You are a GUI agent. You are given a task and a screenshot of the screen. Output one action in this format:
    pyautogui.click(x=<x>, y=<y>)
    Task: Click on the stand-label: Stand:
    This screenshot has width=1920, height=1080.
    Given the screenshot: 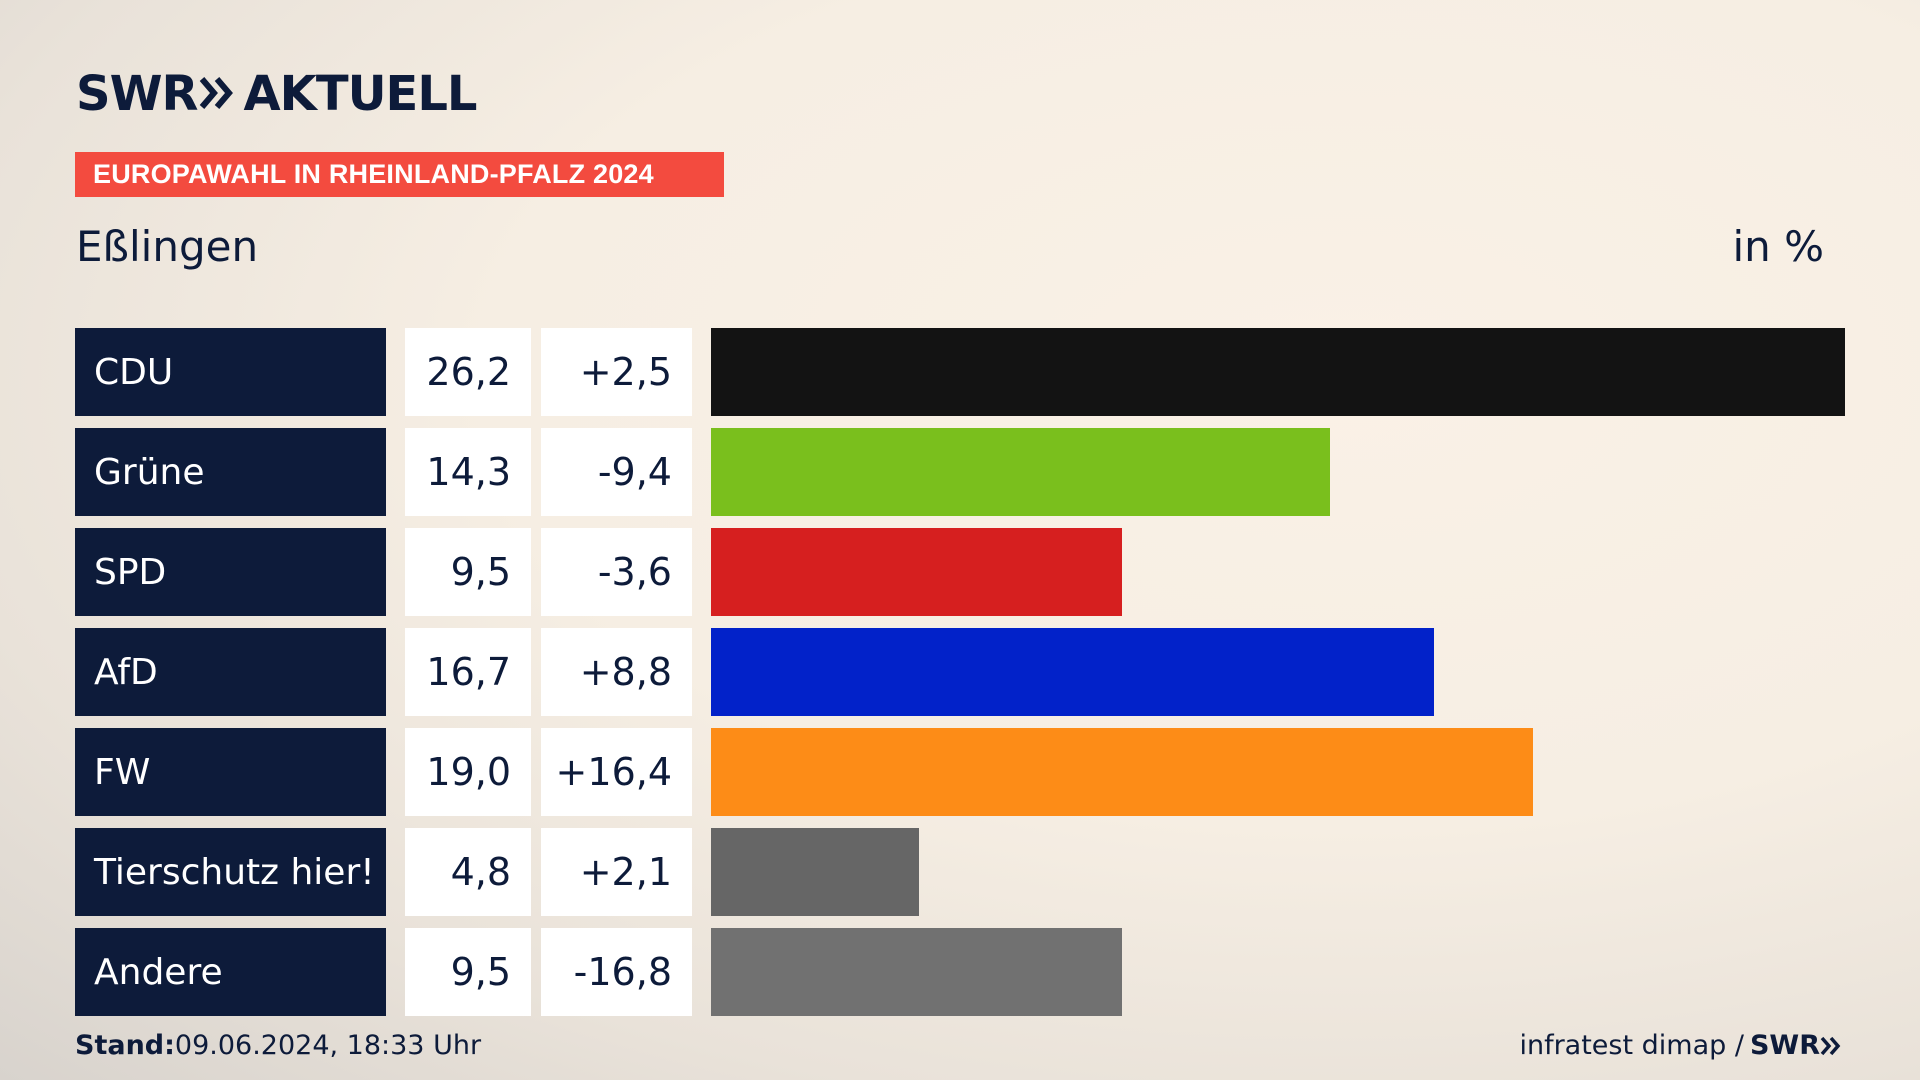 What is the action you would take?
    pyautogui.click(x=125, y=1045)
    